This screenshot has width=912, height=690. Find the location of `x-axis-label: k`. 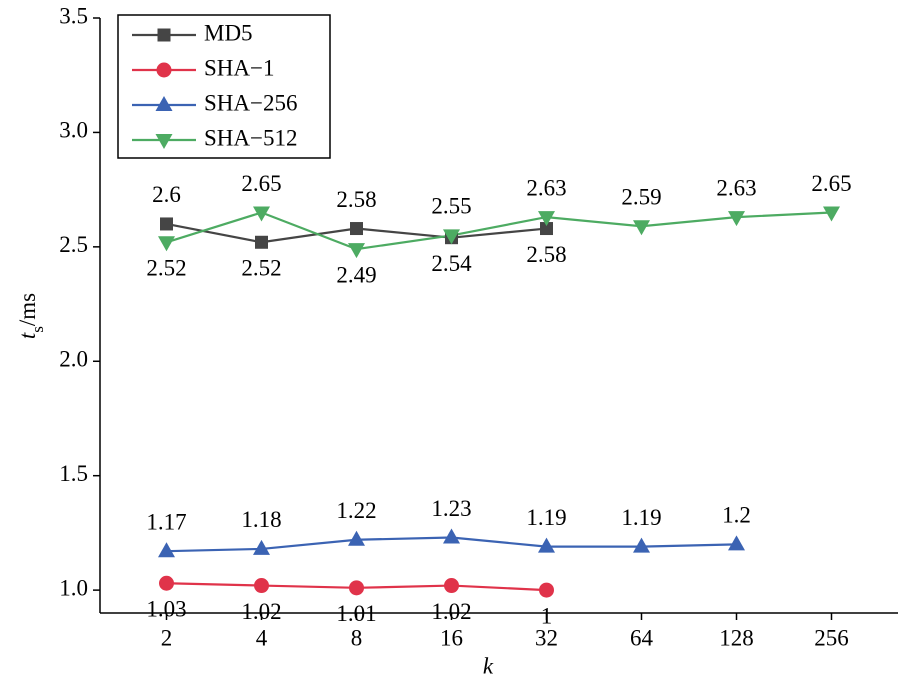

x-axis-label: k is located at coordinates (488, 665).